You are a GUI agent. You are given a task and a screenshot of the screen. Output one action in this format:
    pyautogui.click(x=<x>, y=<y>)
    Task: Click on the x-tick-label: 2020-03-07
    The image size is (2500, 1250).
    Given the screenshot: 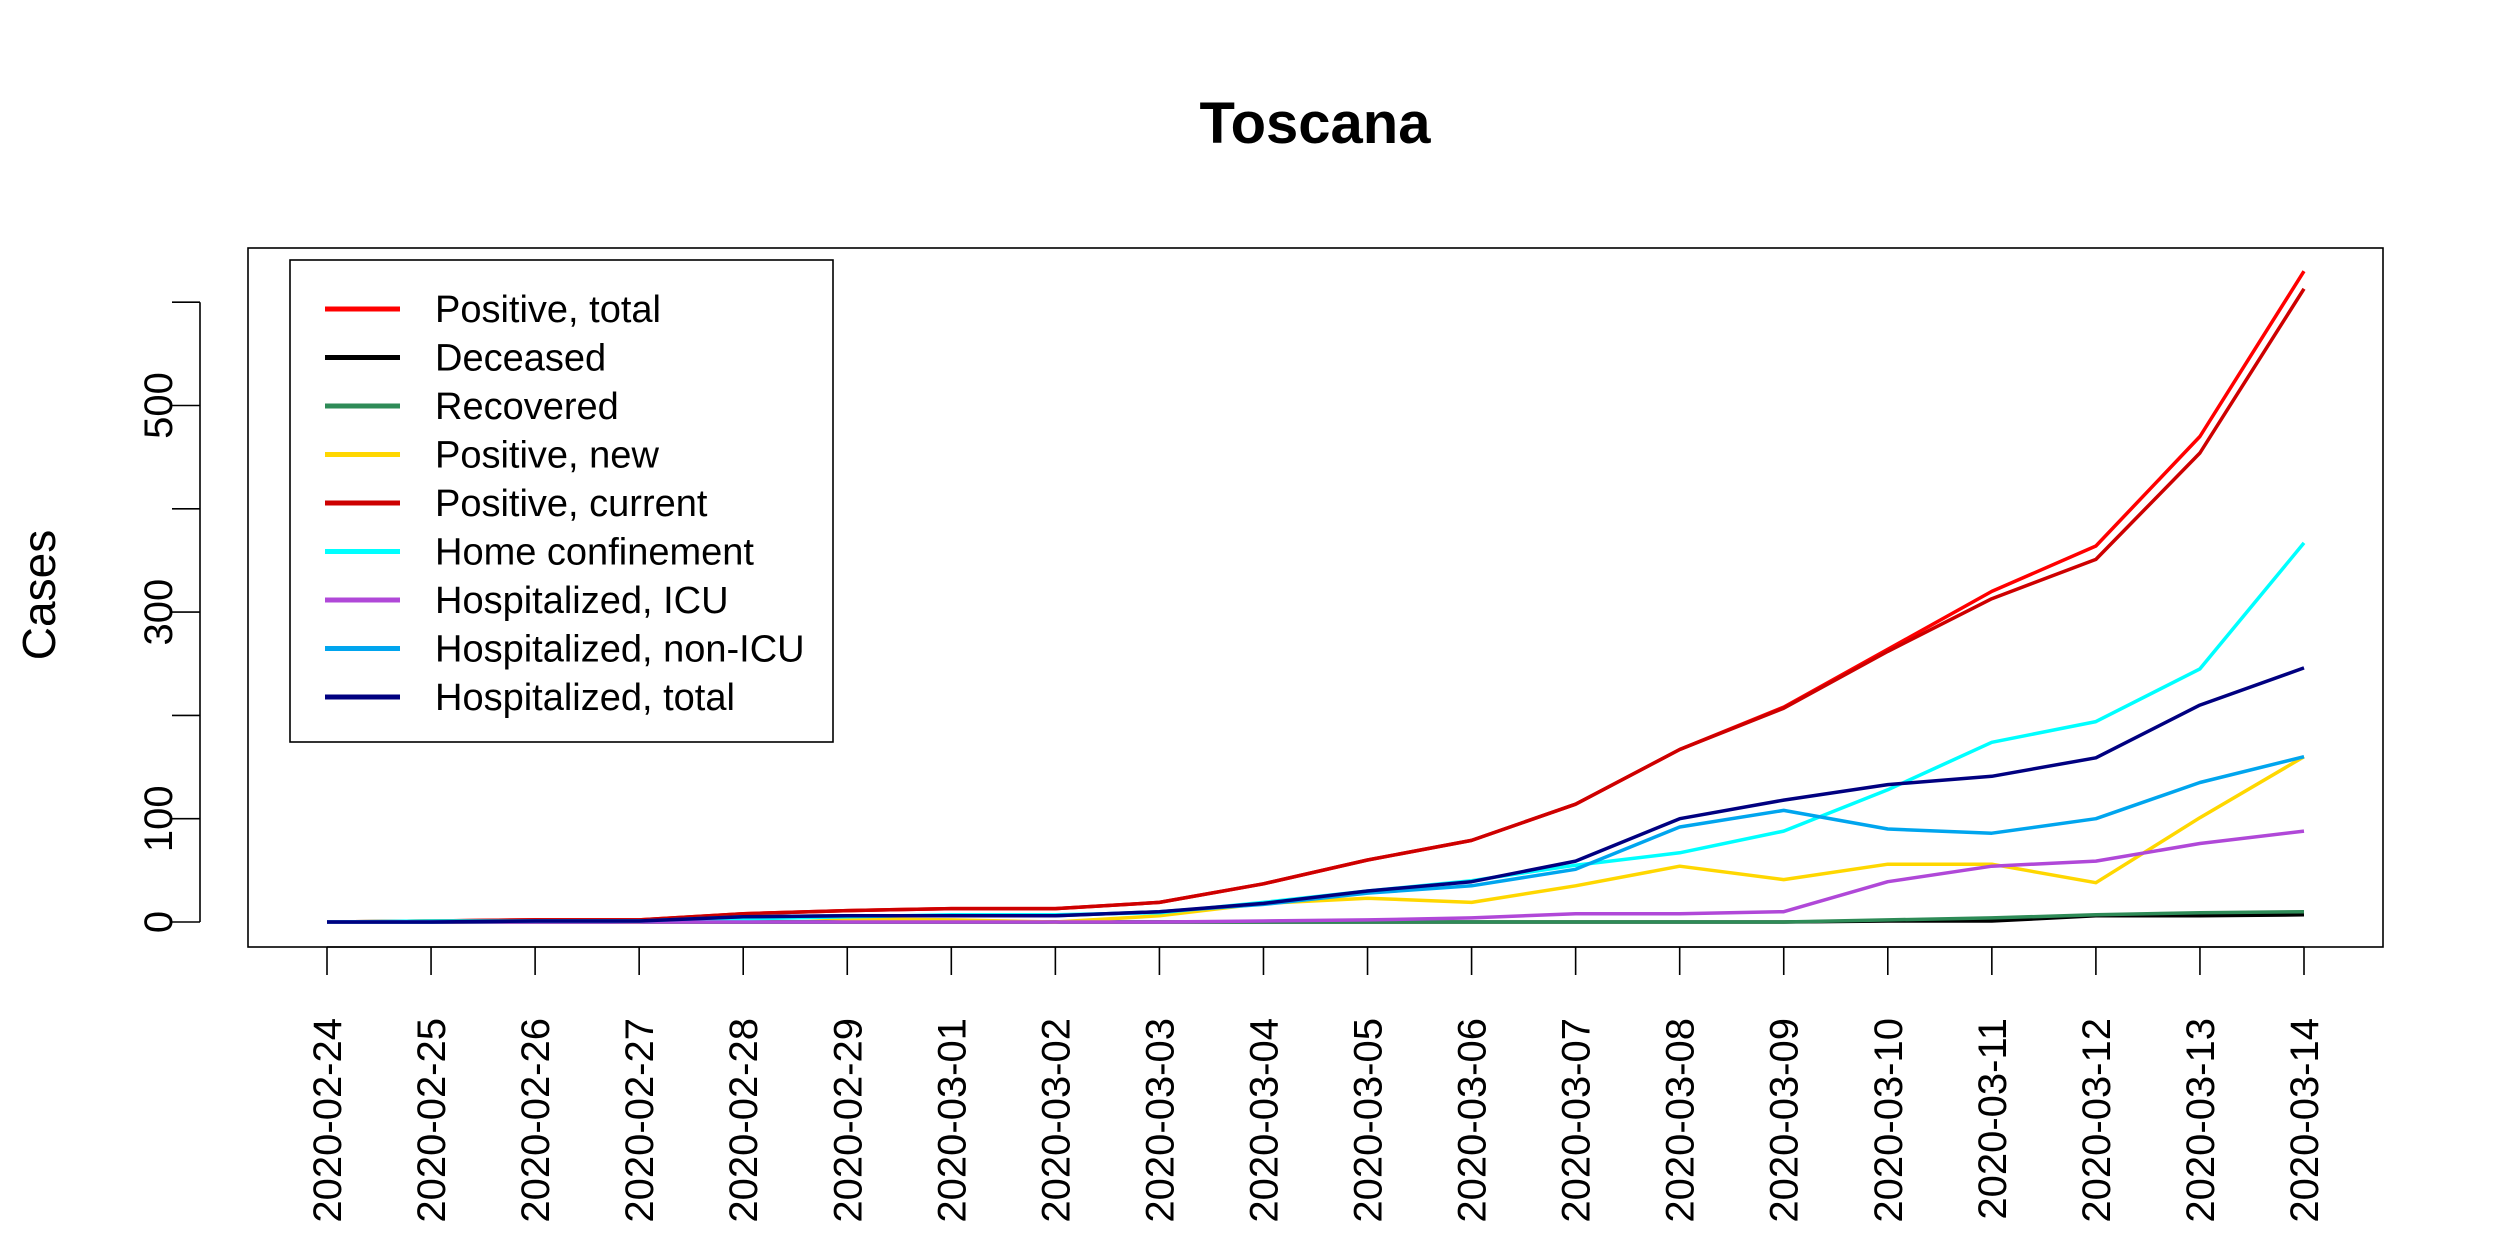 What is the action you would take?
    pyautogui.click(x=1577, y=1120)
    